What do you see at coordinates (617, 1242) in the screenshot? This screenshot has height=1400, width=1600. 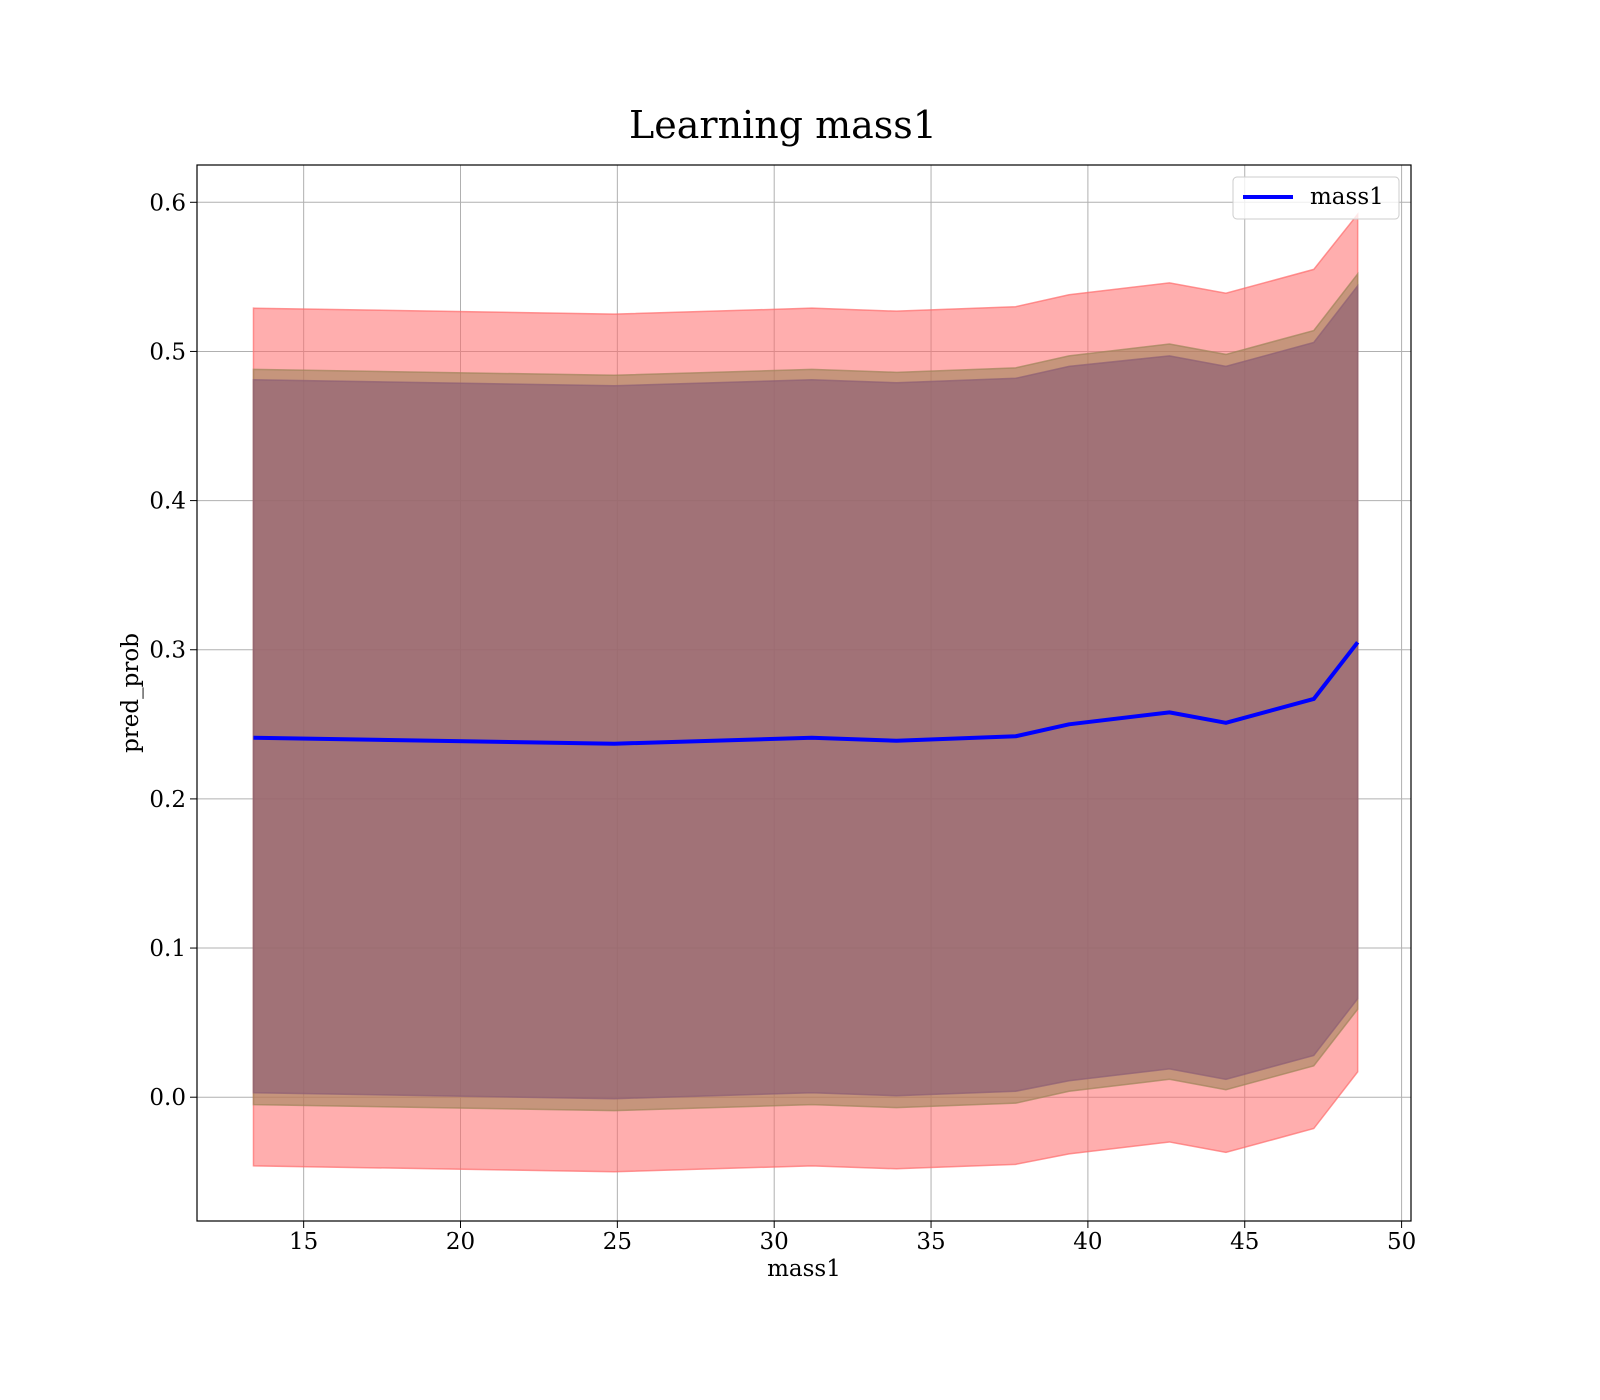 I see `x-tick-label: 25` at bounding box center [617, 1242].